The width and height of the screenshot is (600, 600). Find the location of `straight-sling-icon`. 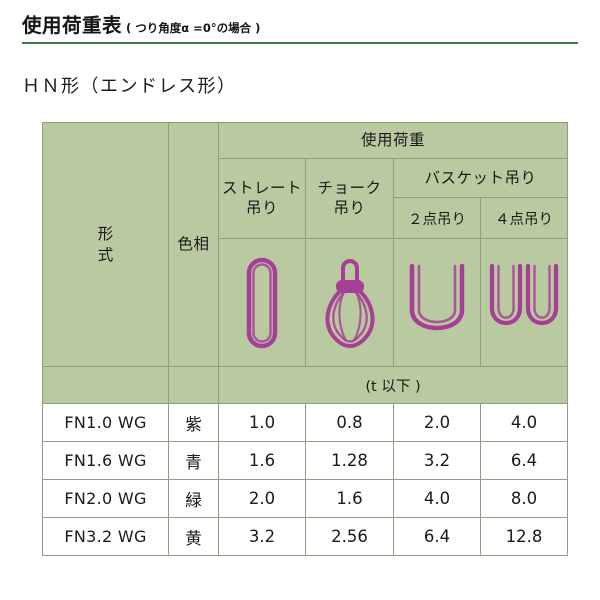

straight-sling-icon is located at coordinates (262, 302).